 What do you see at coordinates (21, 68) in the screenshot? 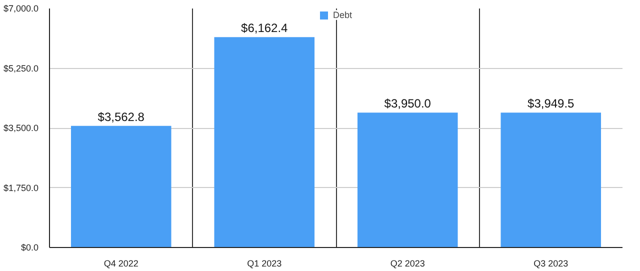
I see `y-tick-label: $5,250.0` at bounding box center [21, 68].